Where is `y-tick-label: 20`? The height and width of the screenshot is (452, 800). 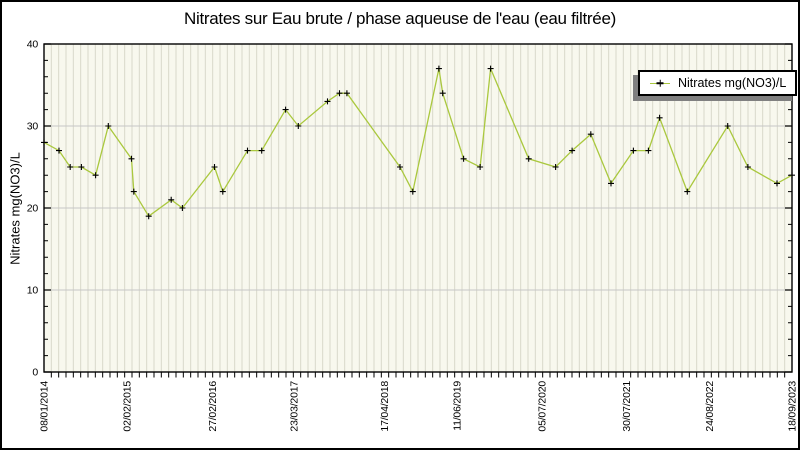 y-tick-label: 20 is located at coordinates (33, 209).